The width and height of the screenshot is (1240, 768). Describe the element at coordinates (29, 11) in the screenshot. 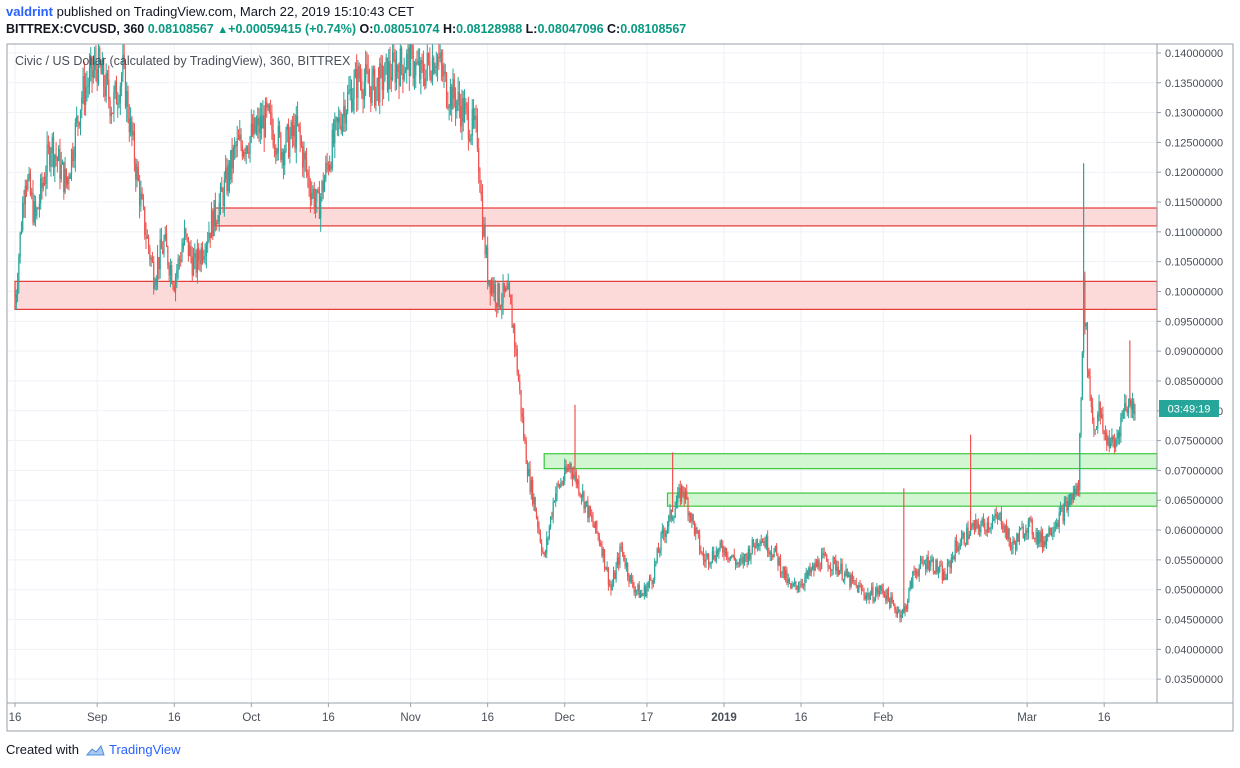

I see `author-link: valdrint` at that location.